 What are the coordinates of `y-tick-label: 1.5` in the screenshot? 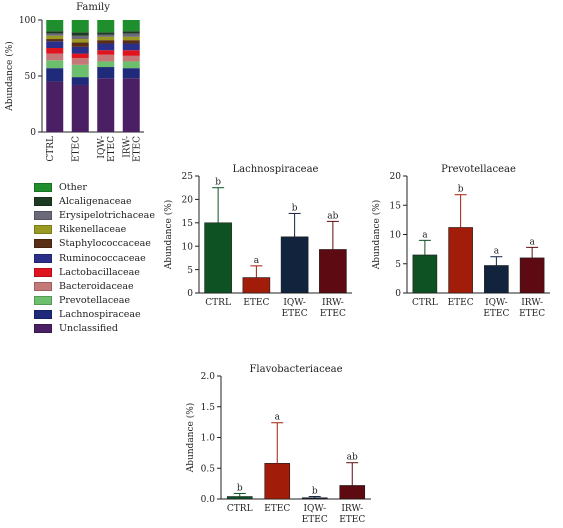 It's located at (208, 408).